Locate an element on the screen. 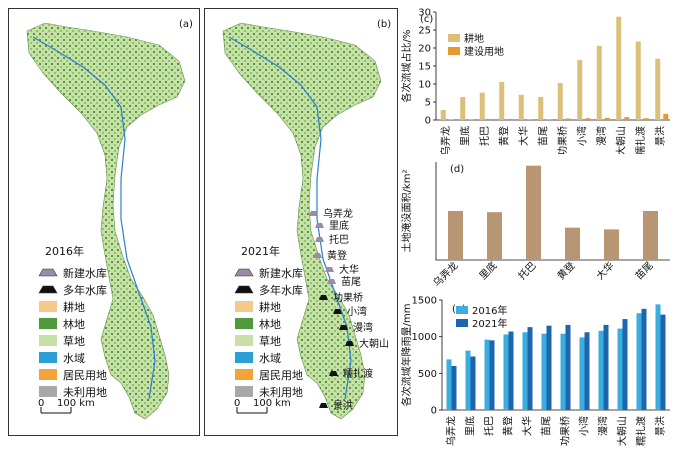  y-tick-label: 25 is located at coordinates (424, 31).